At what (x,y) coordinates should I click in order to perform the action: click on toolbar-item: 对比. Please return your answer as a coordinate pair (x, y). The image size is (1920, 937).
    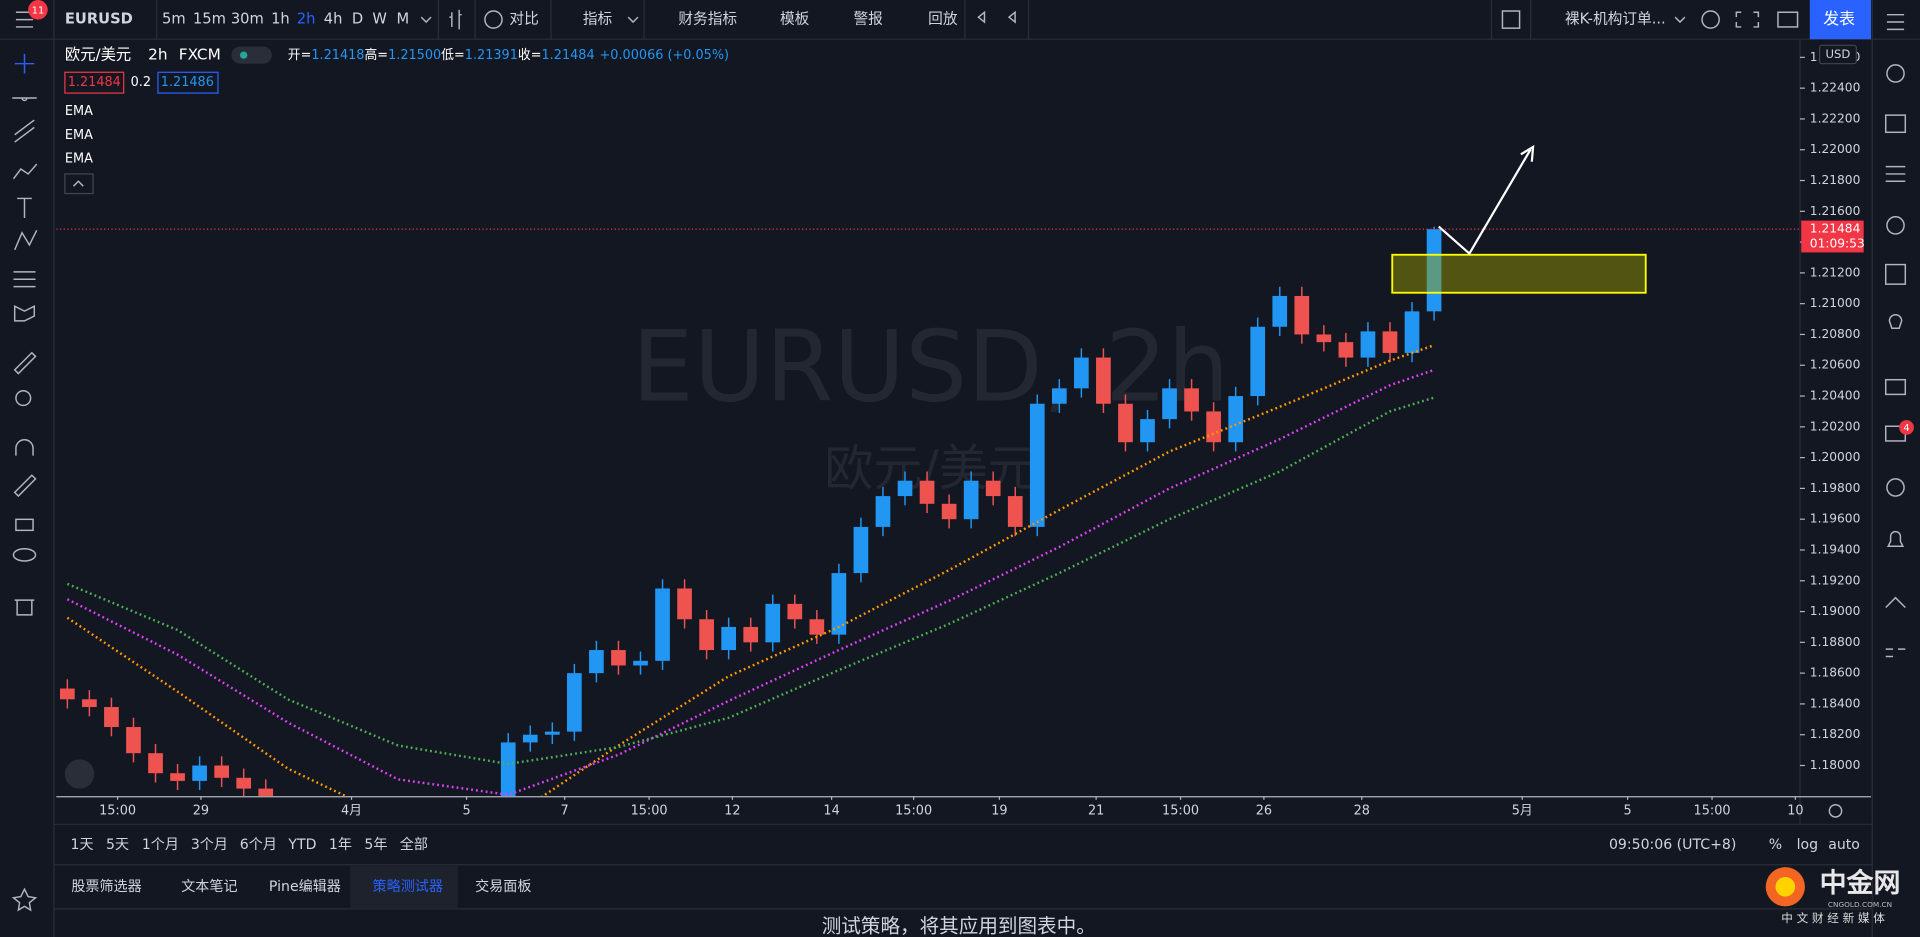
    Looking at the image, I should click on (523, 19).